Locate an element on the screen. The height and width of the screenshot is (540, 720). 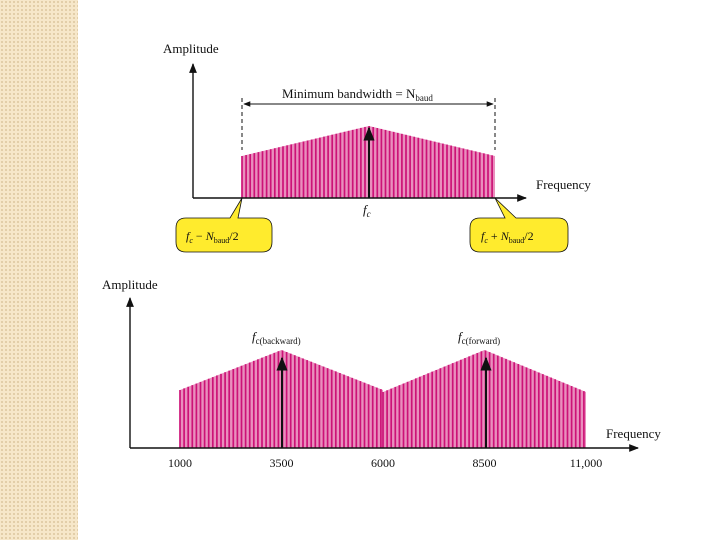
bandwidth-label: Minimum bandwidth = Nbaud is located at coordinates (357, 94).